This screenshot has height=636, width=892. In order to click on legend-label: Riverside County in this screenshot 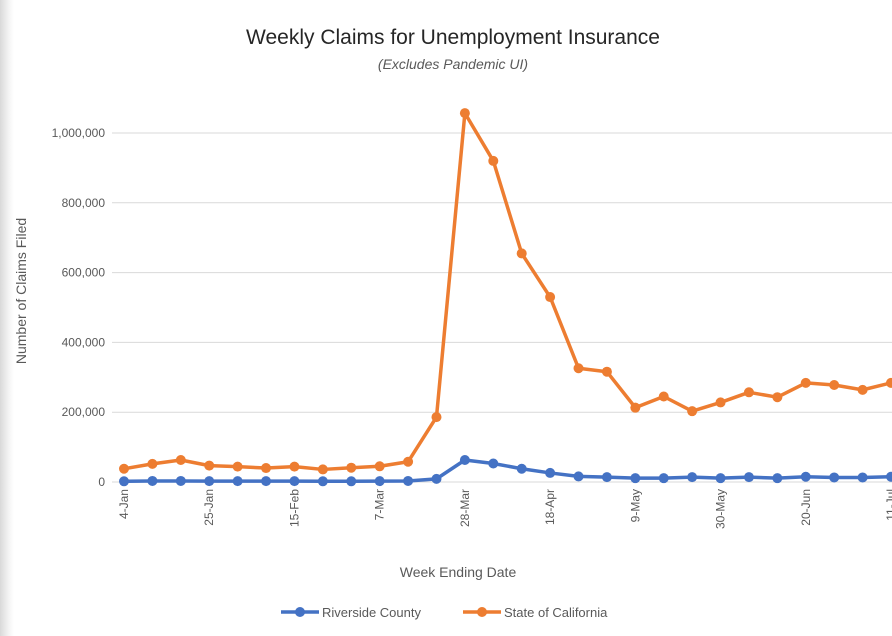, I will do `click(371, 612)`.